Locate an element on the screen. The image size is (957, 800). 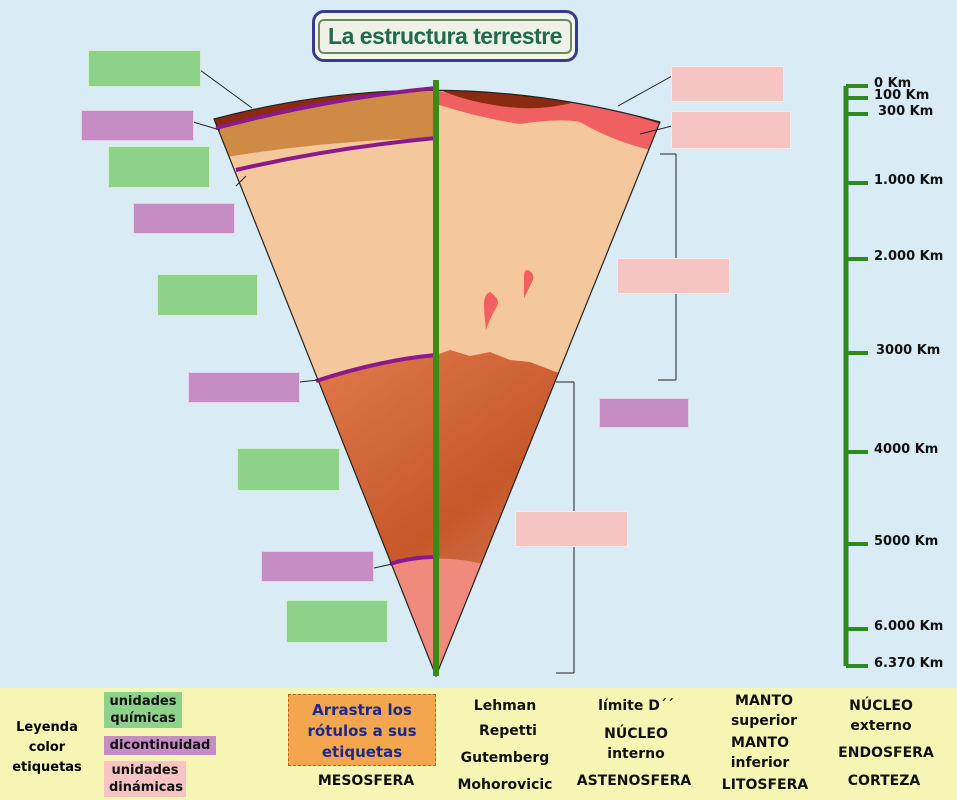
tile-mohorovicic: Mohorovicic is located at coordinates (505, 785).